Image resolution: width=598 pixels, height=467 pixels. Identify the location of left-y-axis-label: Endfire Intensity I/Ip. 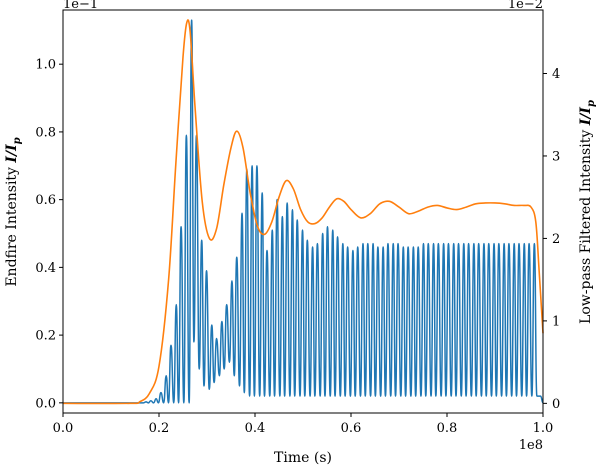
(13, 211).